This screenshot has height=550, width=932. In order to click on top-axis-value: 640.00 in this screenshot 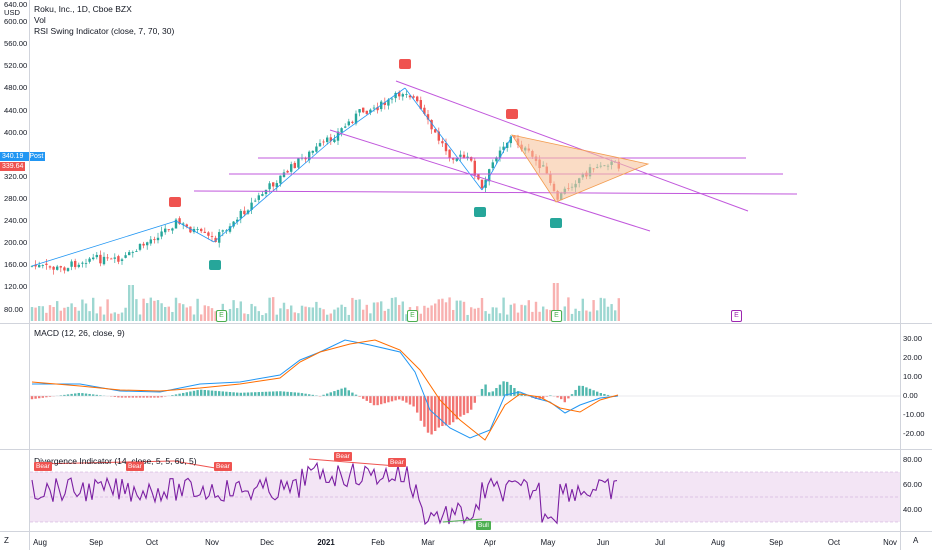, I will do `click(16, 4)`.